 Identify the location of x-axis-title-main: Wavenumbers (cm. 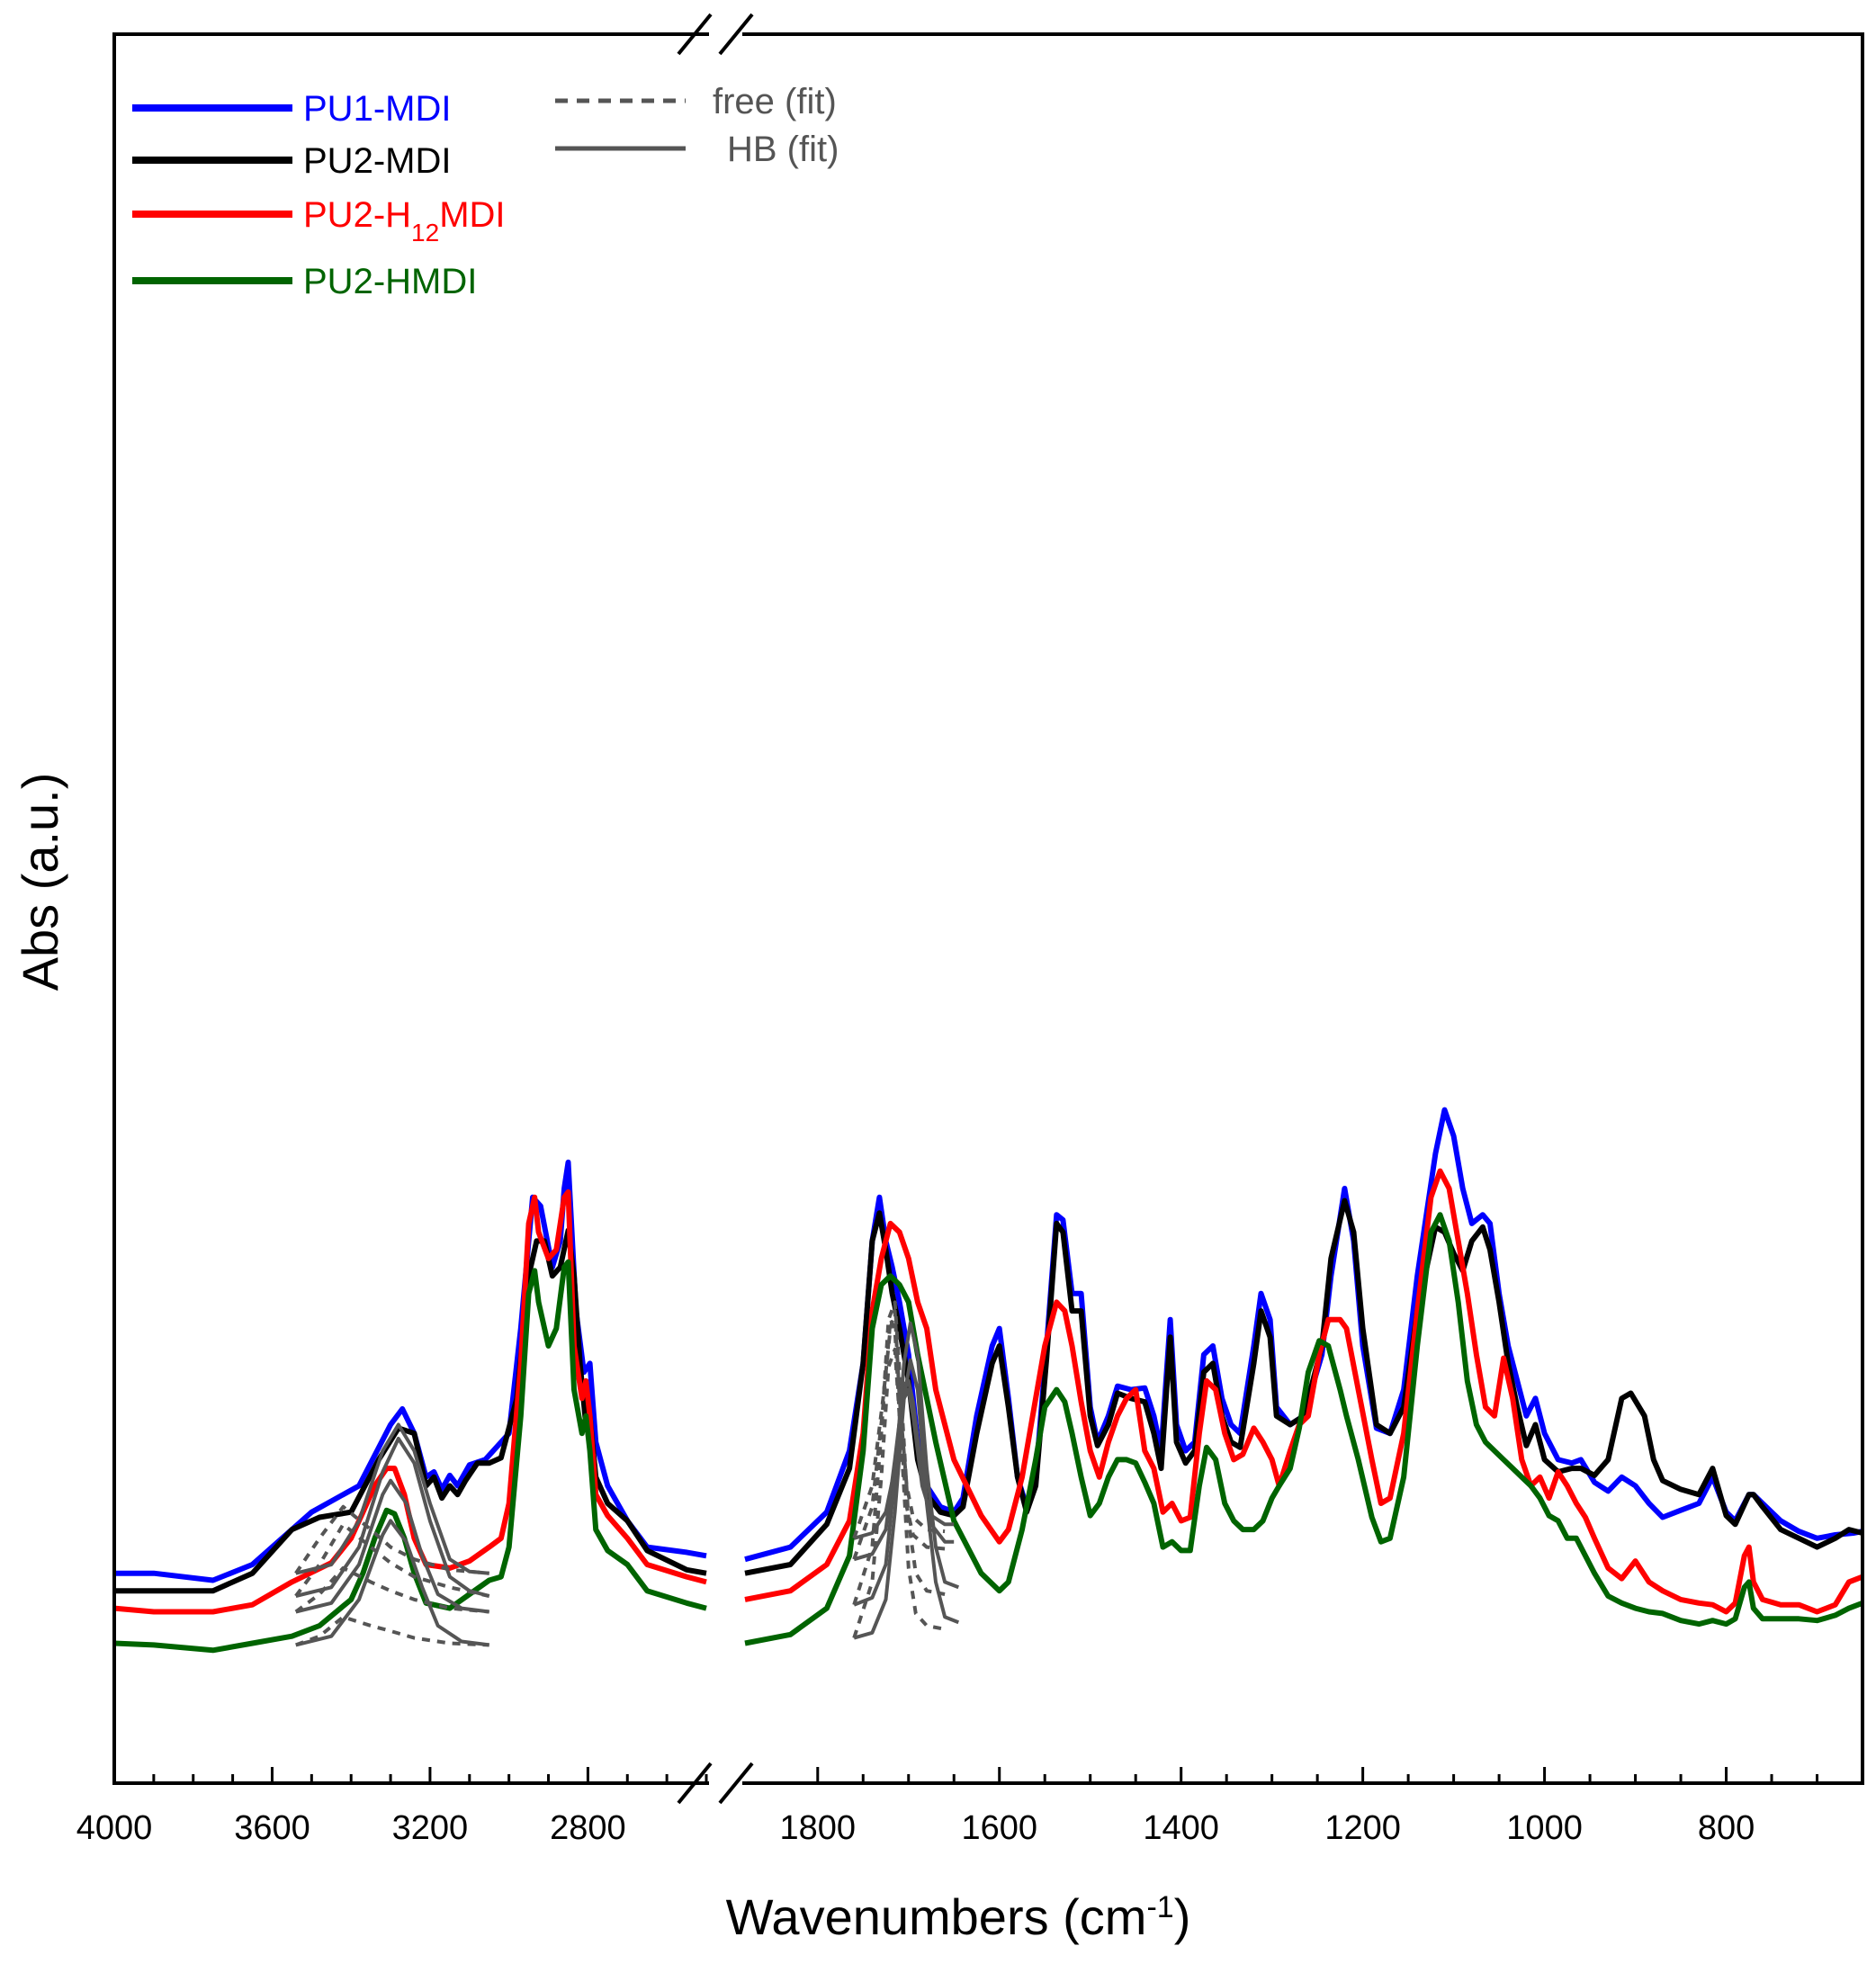
(936, 1916).